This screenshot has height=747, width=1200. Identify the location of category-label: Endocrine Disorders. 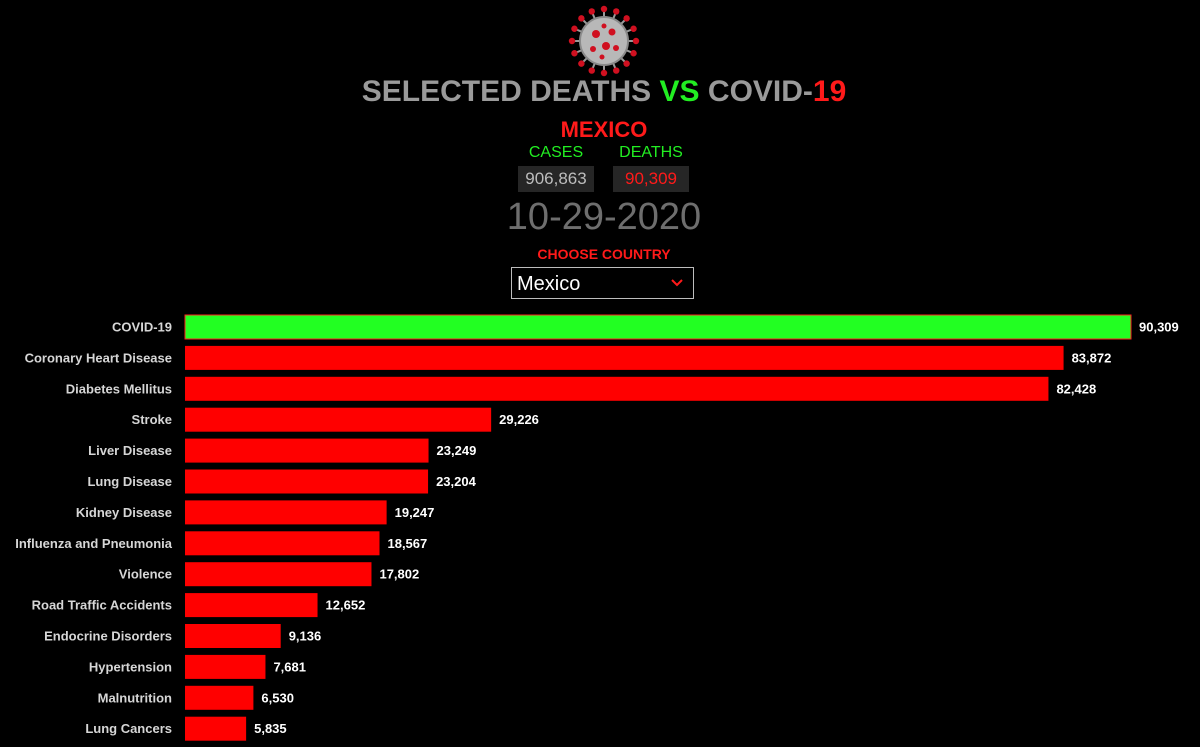
(108, 636).